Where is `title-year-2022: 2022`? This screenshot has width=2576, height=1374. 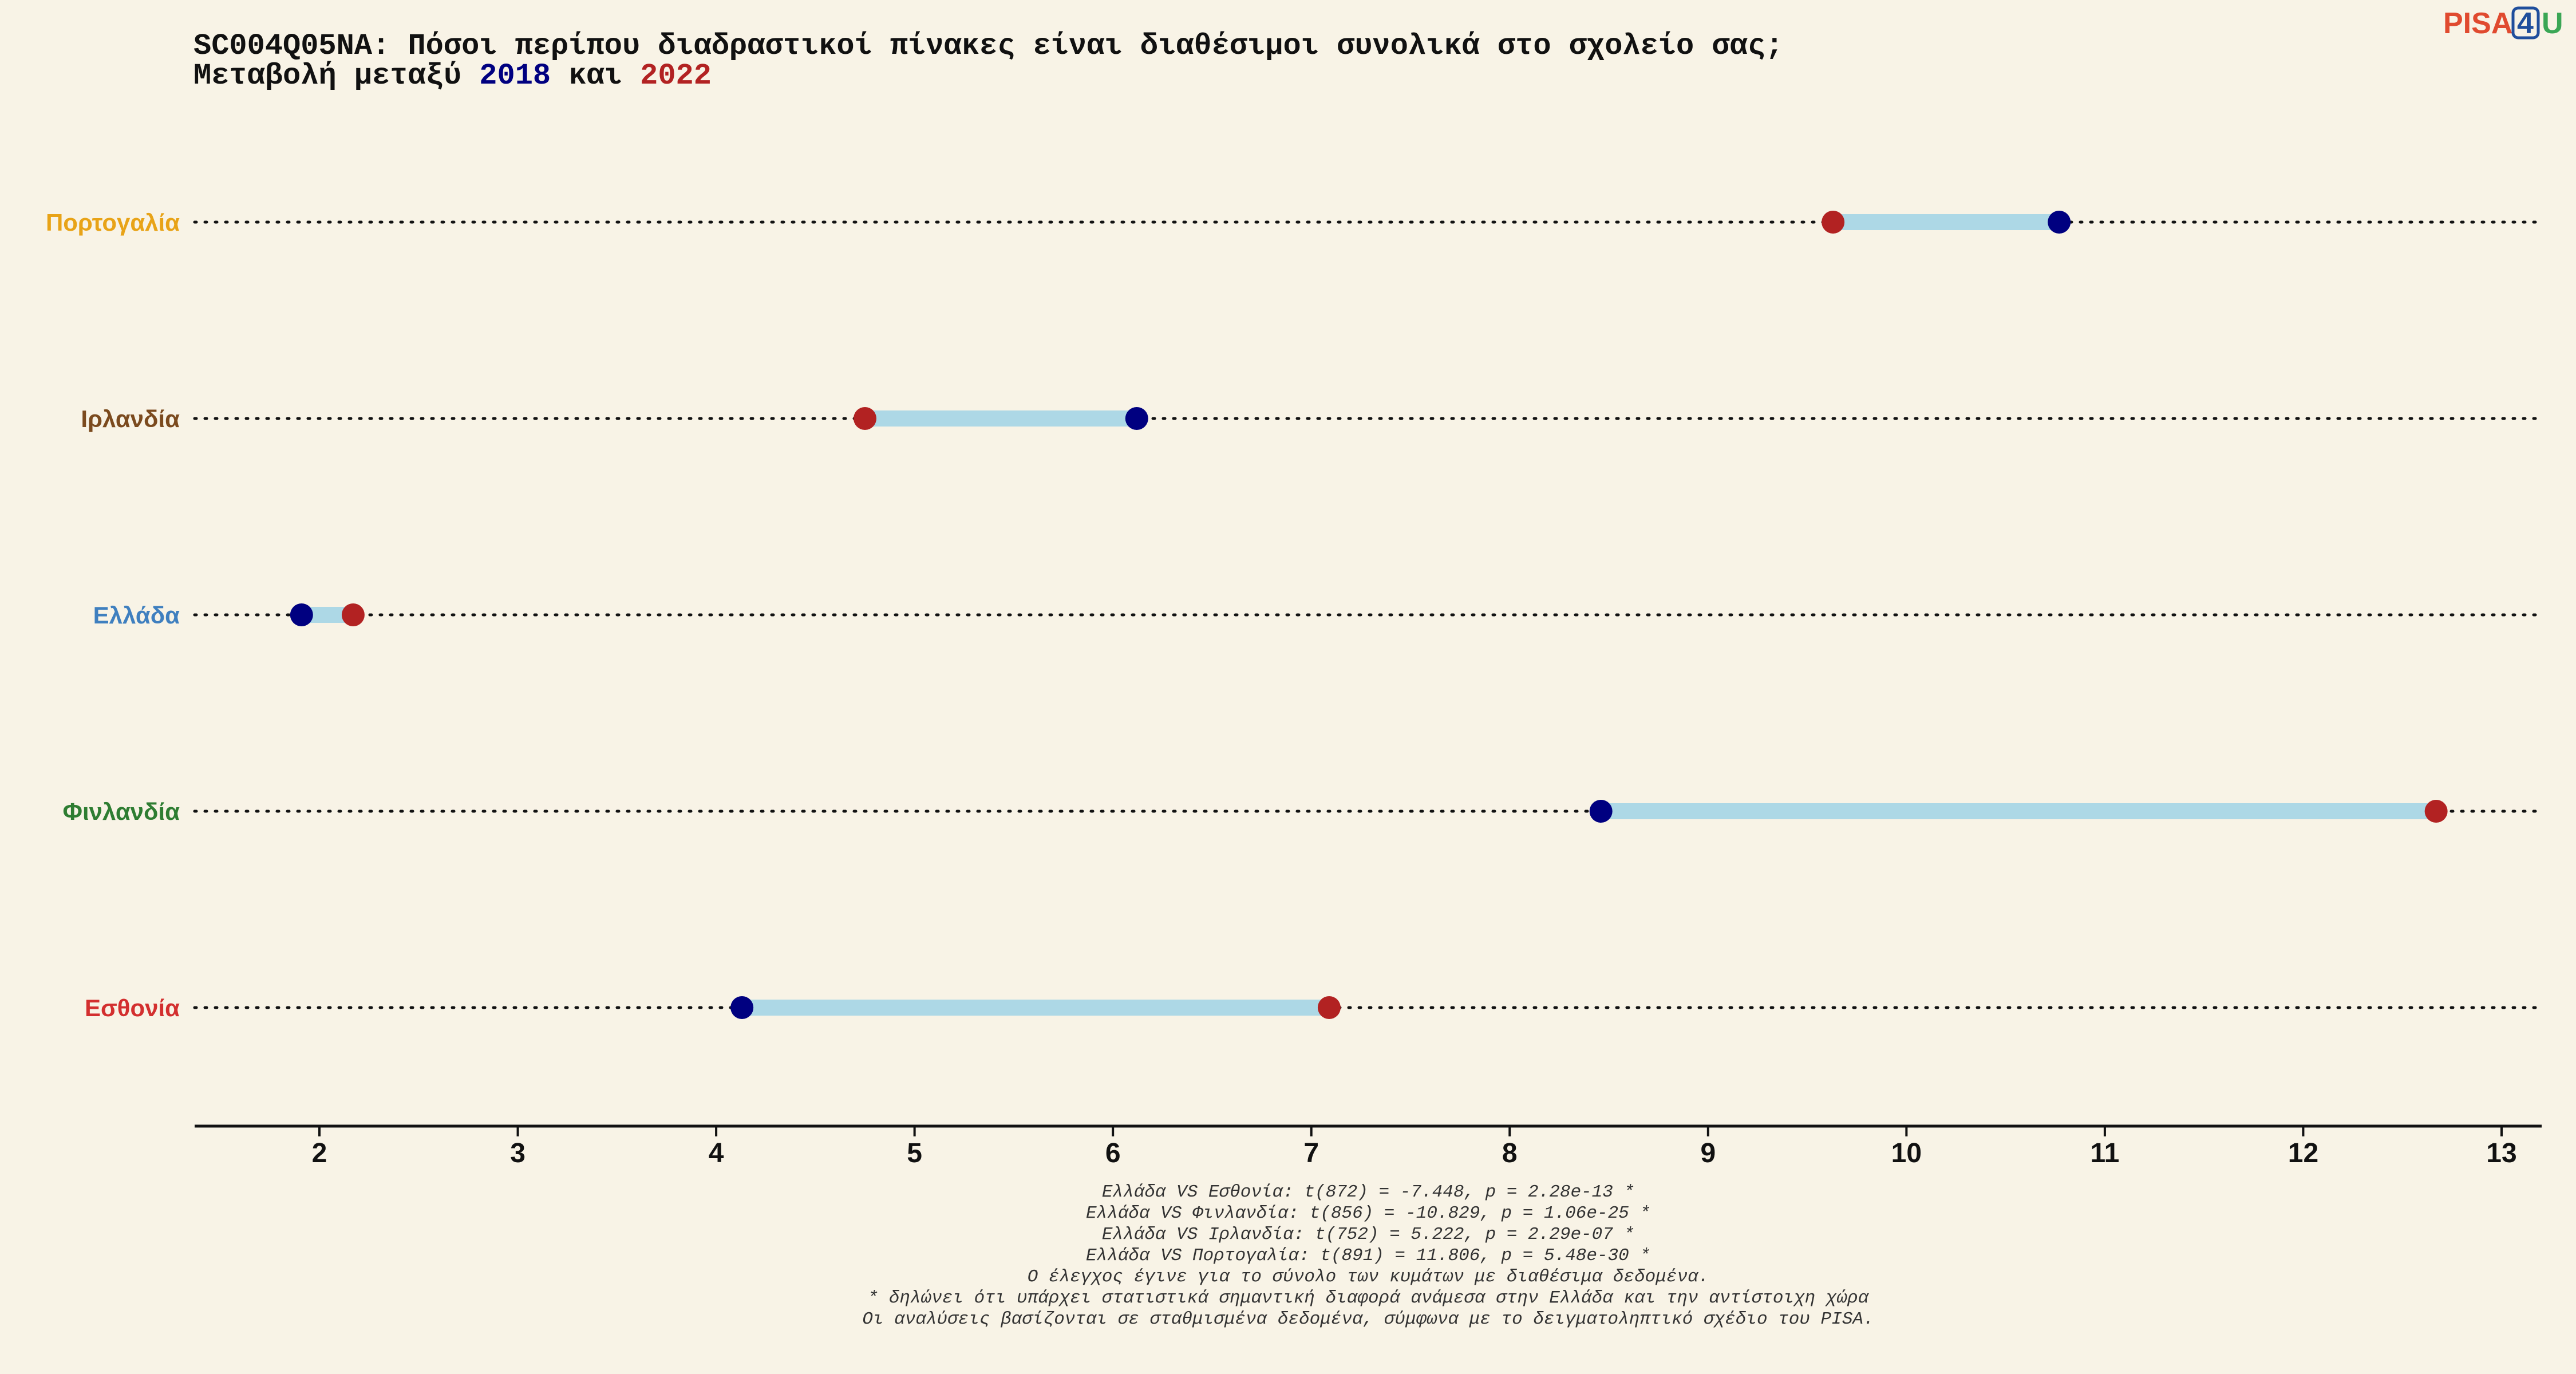
title-year-2022: 2022 is located at coordinates (676, 76).